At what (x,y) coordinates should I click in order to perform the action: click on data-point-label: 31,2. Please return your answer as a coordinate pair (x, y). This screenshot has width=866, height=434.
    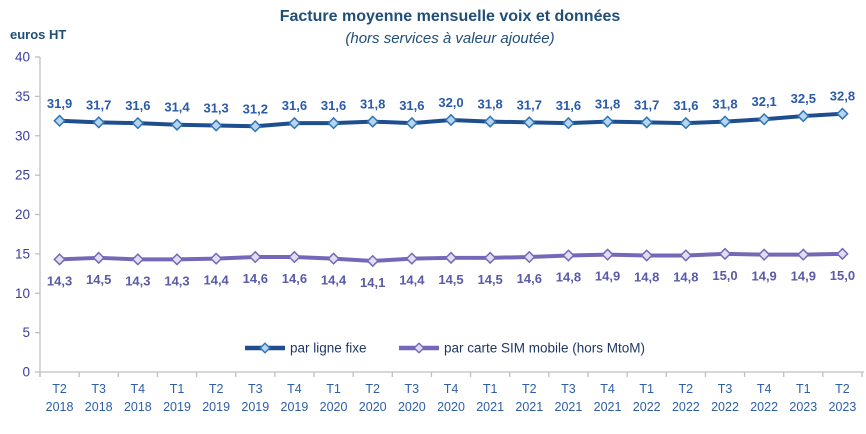
    Looking at the image, I should click on (255, 108).